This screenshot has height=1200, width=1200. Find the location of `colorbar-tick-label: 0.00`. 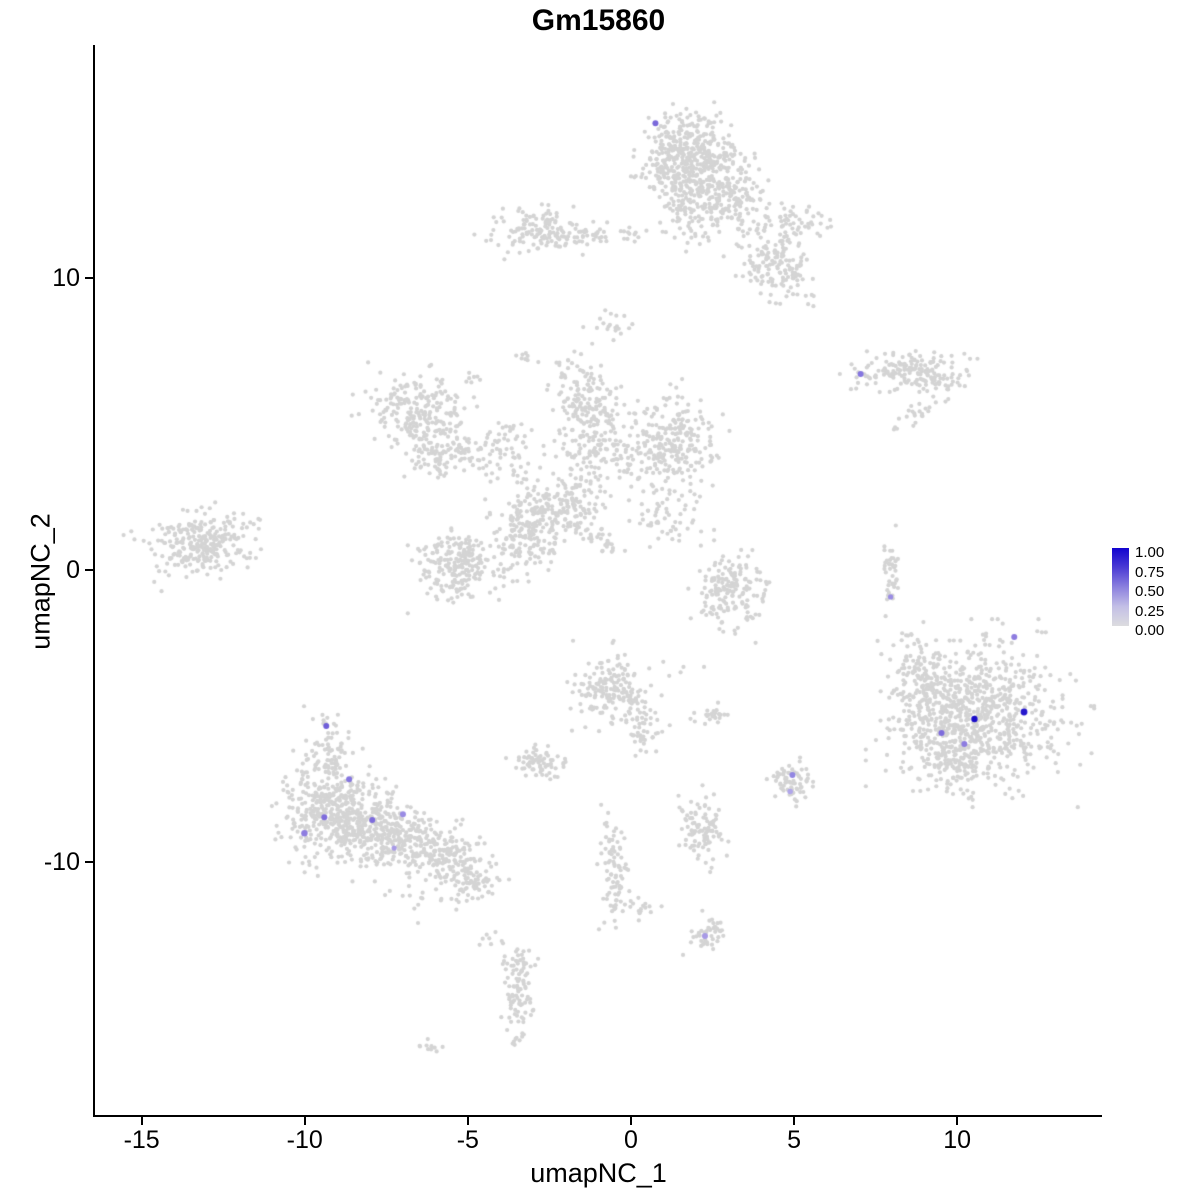

colorbar-tick-label: 0.00 is located at coordinates (1150, 630).